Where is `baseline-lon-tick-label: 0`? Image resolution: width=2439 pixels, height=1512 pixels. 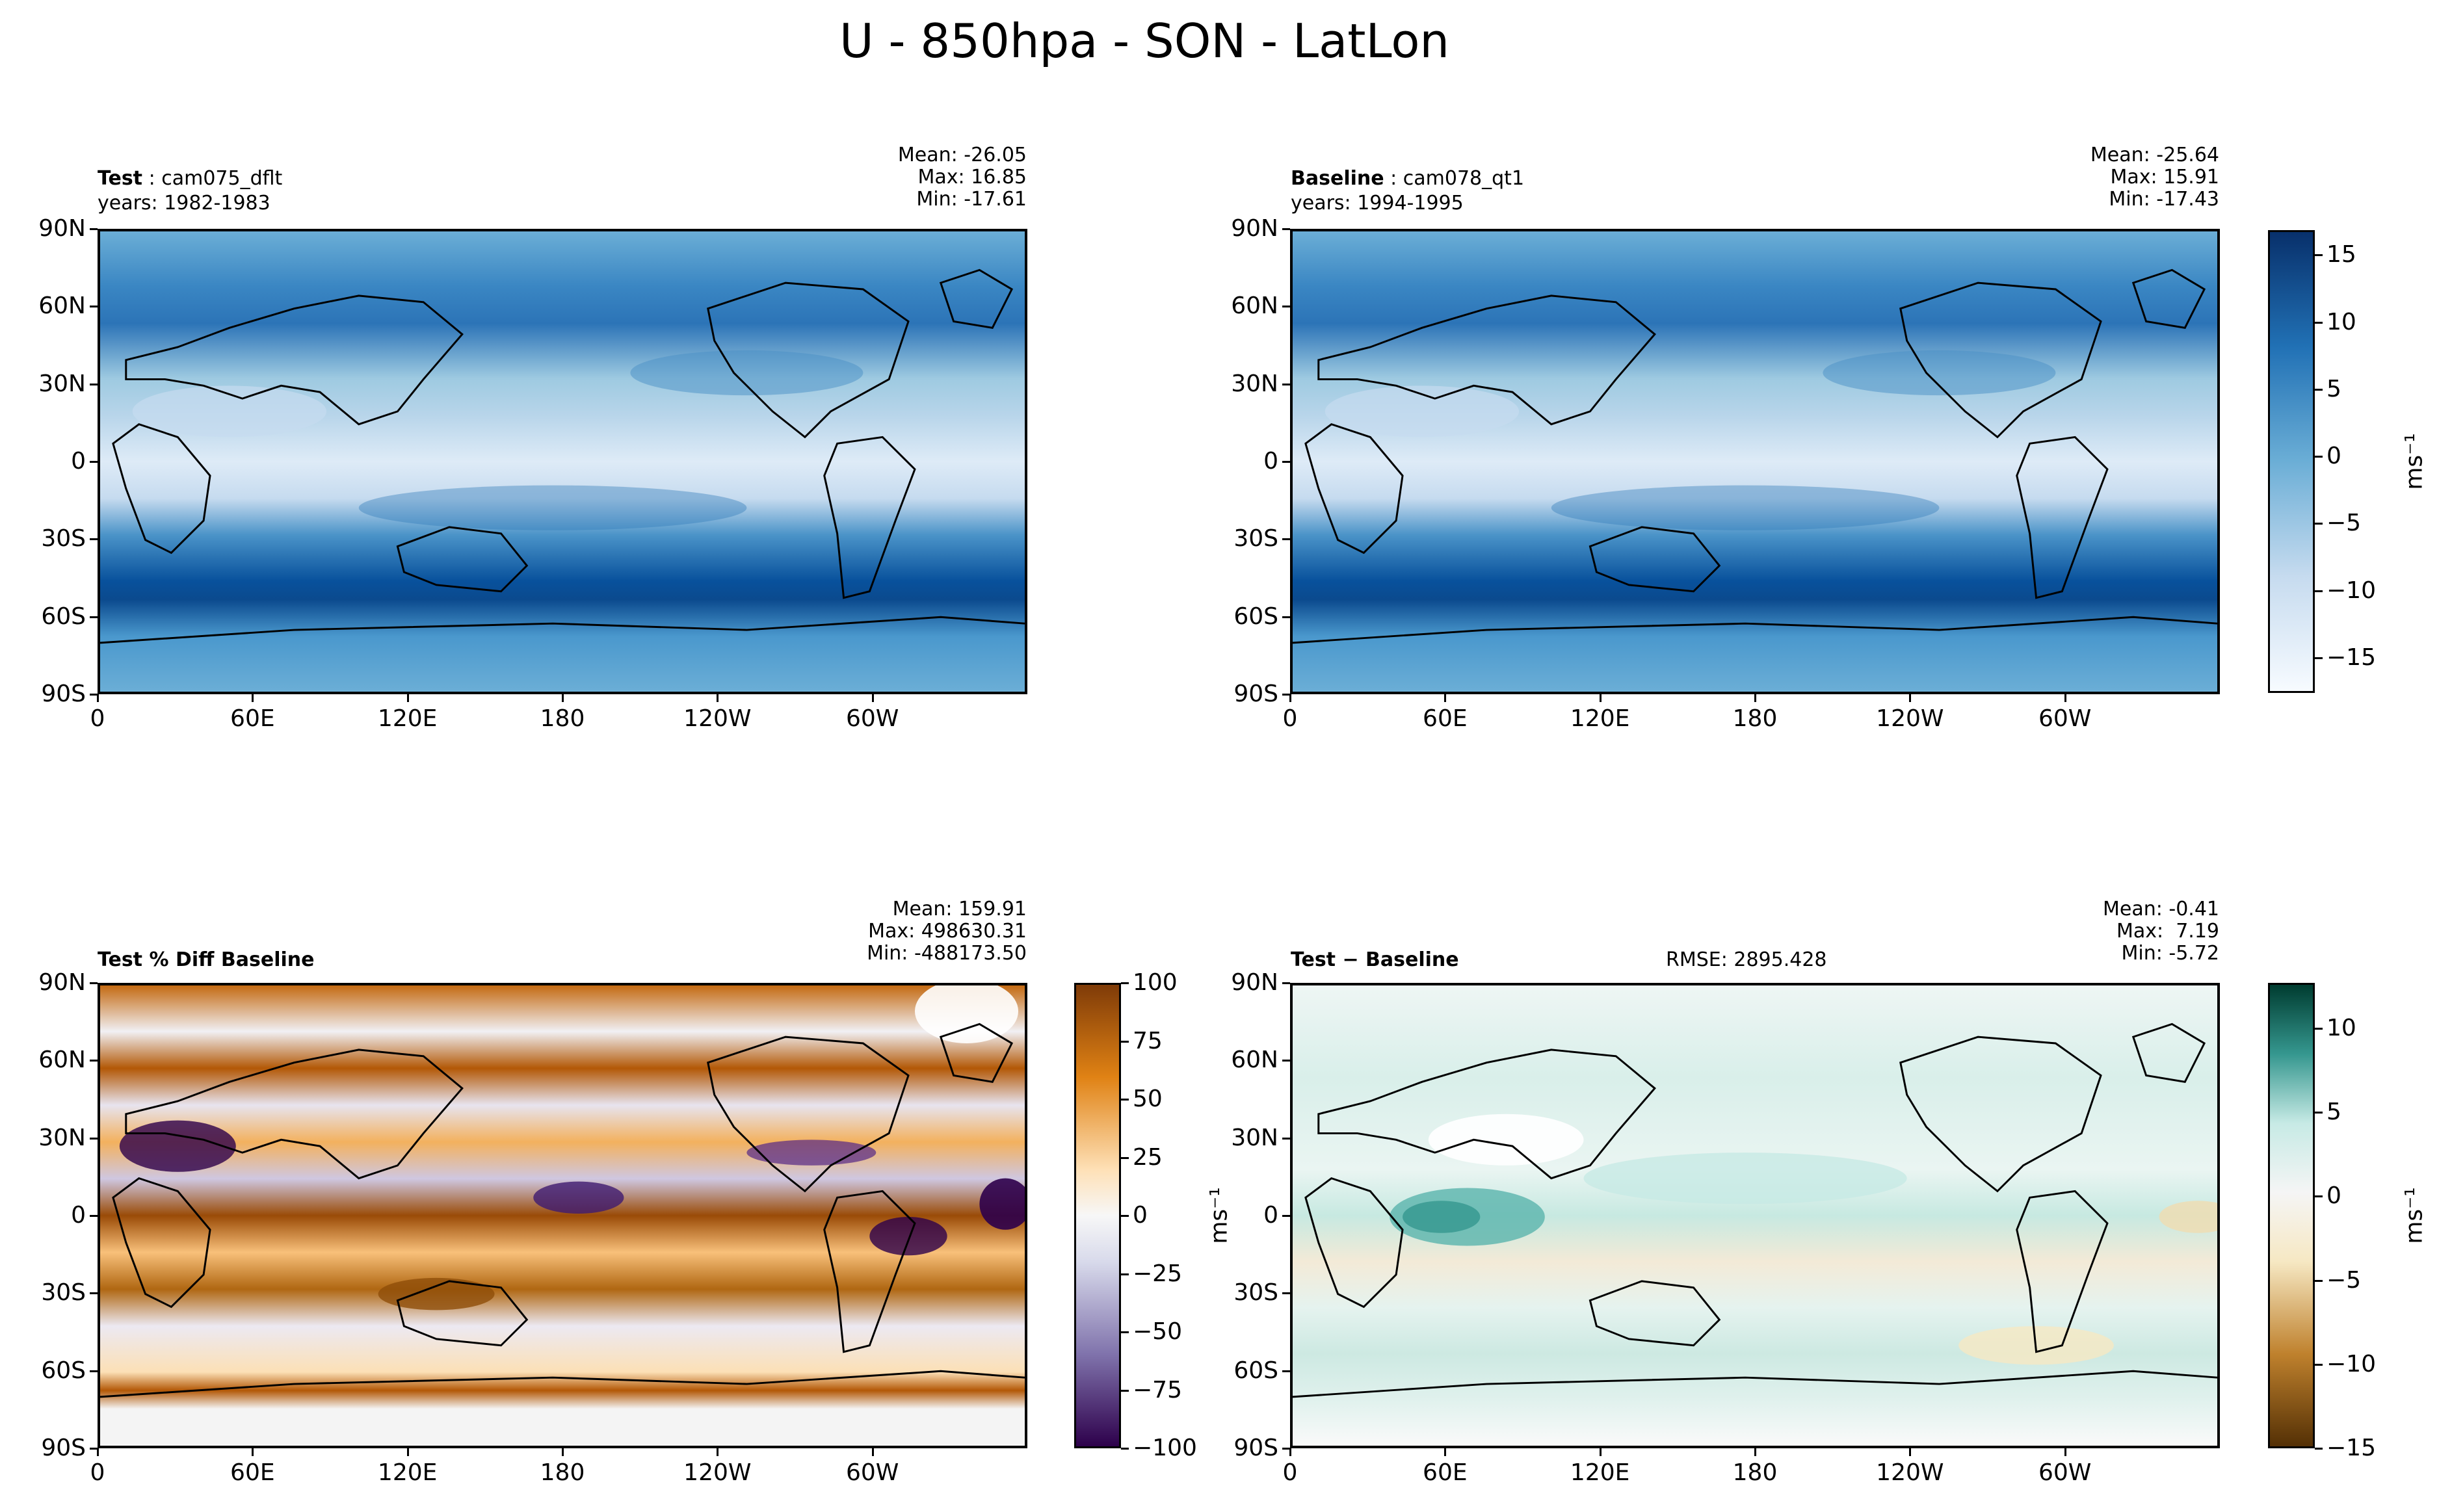
baseline-lon-tick-label: 0 is located at coordinates (1290, 718).